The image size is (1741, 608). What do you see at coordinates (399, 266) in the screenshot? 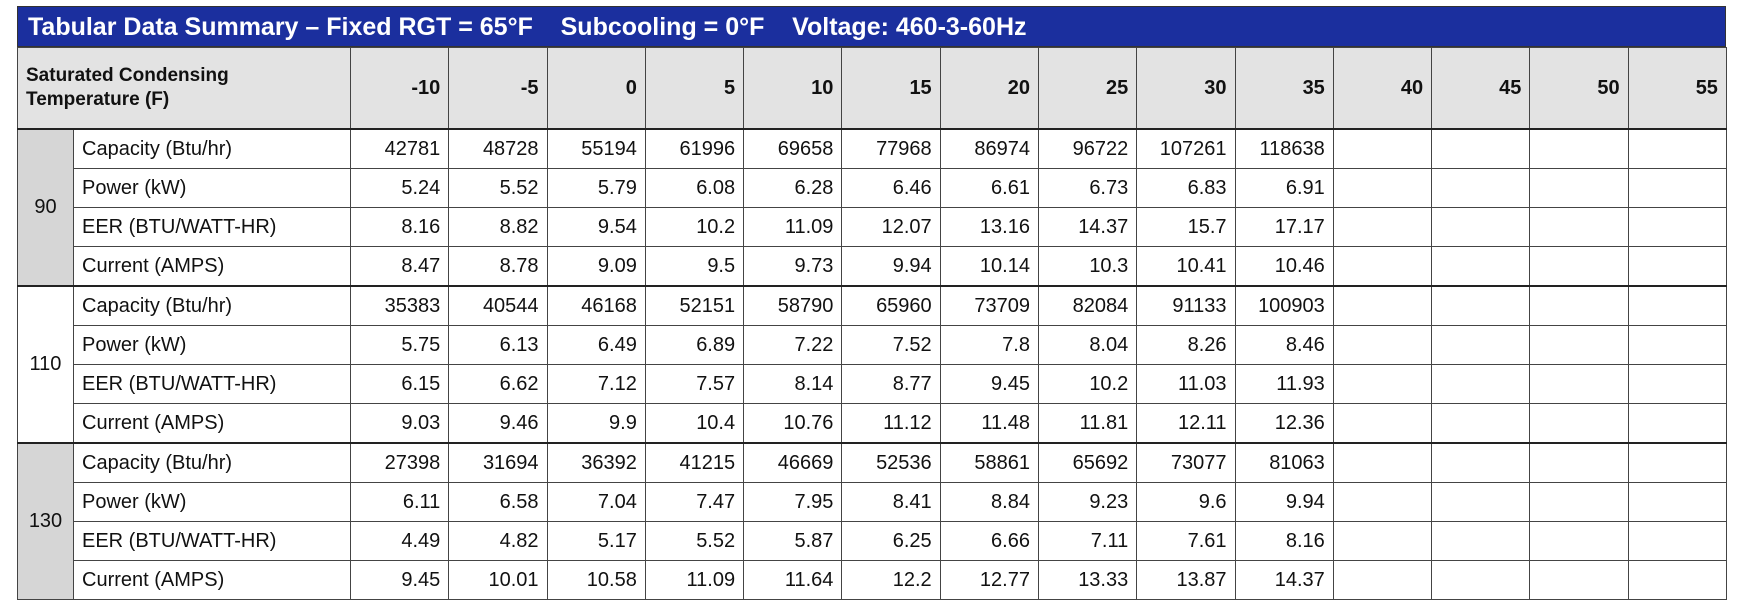
I see `value-cell: 8.47` at bounding box center [399, 266].